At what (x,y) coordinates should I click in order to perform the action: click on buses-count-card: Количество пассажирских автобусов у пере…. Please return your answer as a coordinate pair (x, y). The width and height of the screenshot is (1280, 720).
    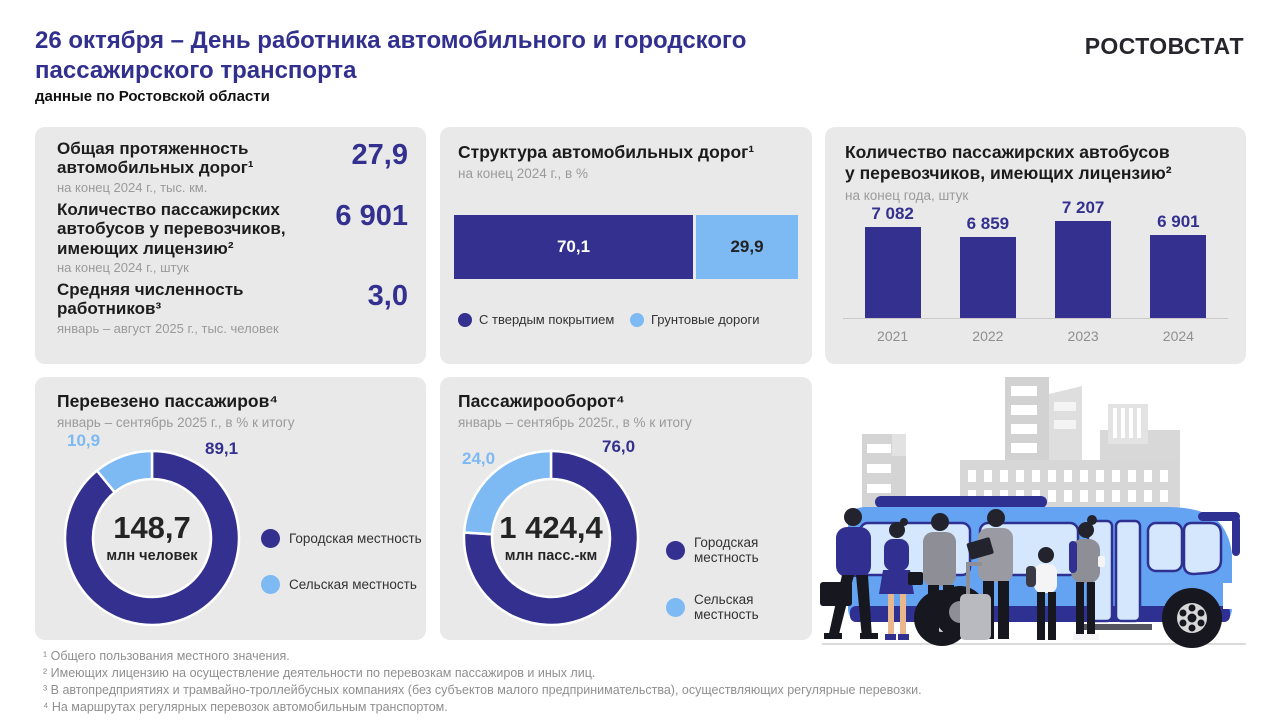
    Looking at the image, I should click on (1035, 245).